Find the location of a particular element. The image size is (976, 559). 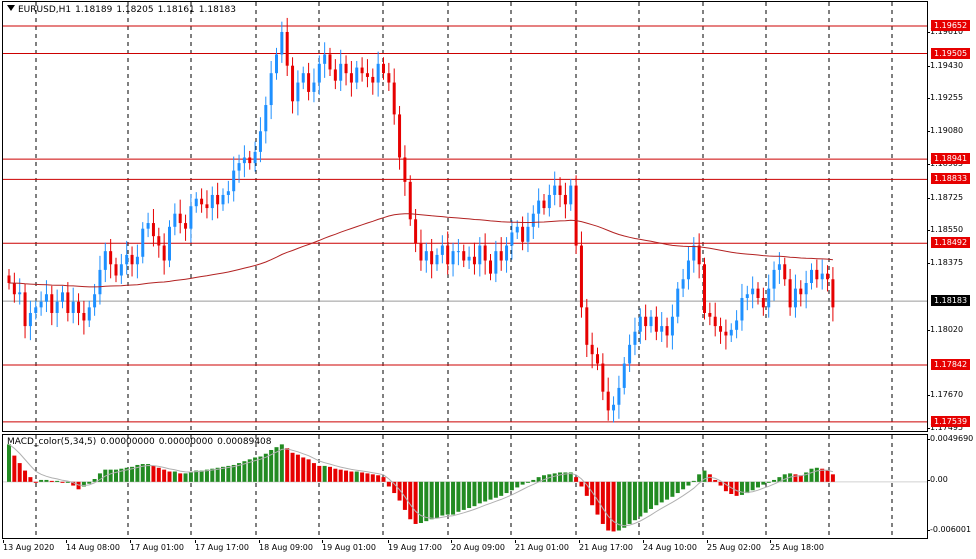

level-price-label: 1.17539 is located at coordinates (951, 421).